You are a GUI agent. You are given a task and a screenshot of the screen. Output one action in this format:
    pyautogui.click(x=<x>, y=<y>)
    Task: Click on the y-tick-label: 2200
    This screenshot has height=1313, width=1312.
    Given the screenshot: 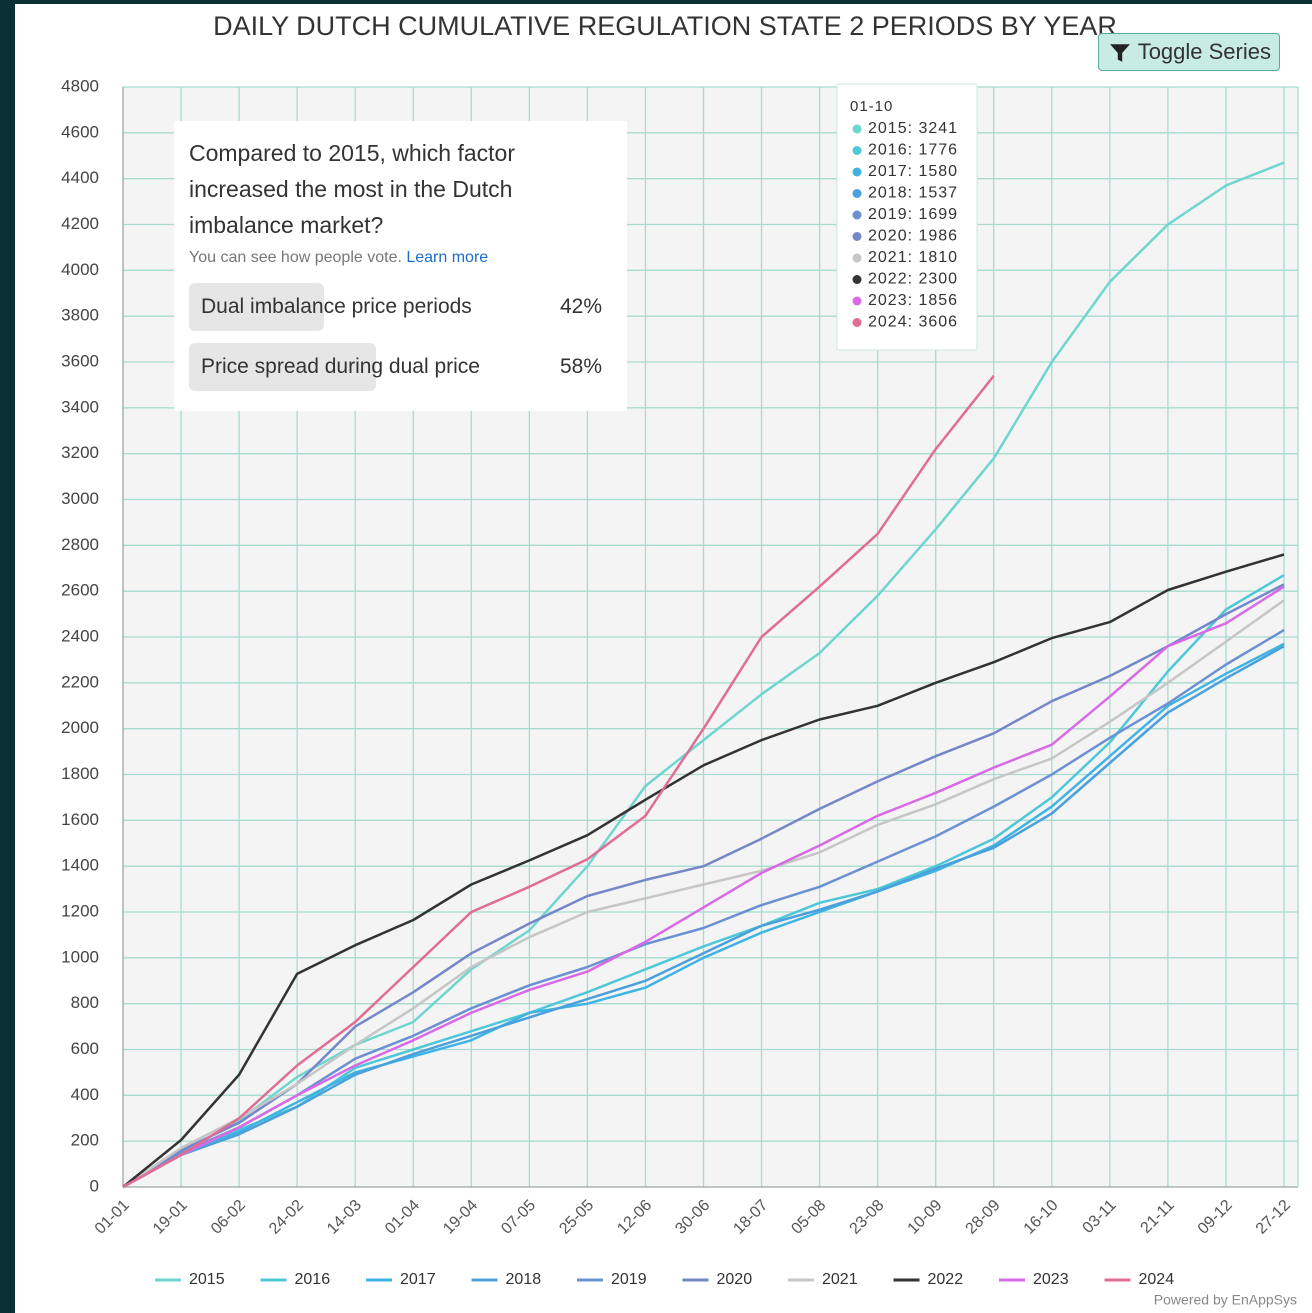 What is the action you would take?
    pyautogui.click(x=80, y=681)
    